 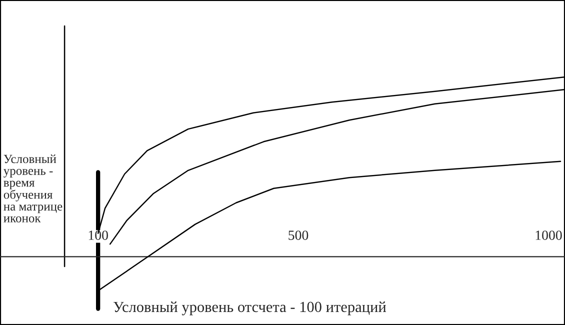 What do you see at coordinates (98, 235) in the screenshot?
I see `x-tick-label: 100` at bounding box center [98, 235].